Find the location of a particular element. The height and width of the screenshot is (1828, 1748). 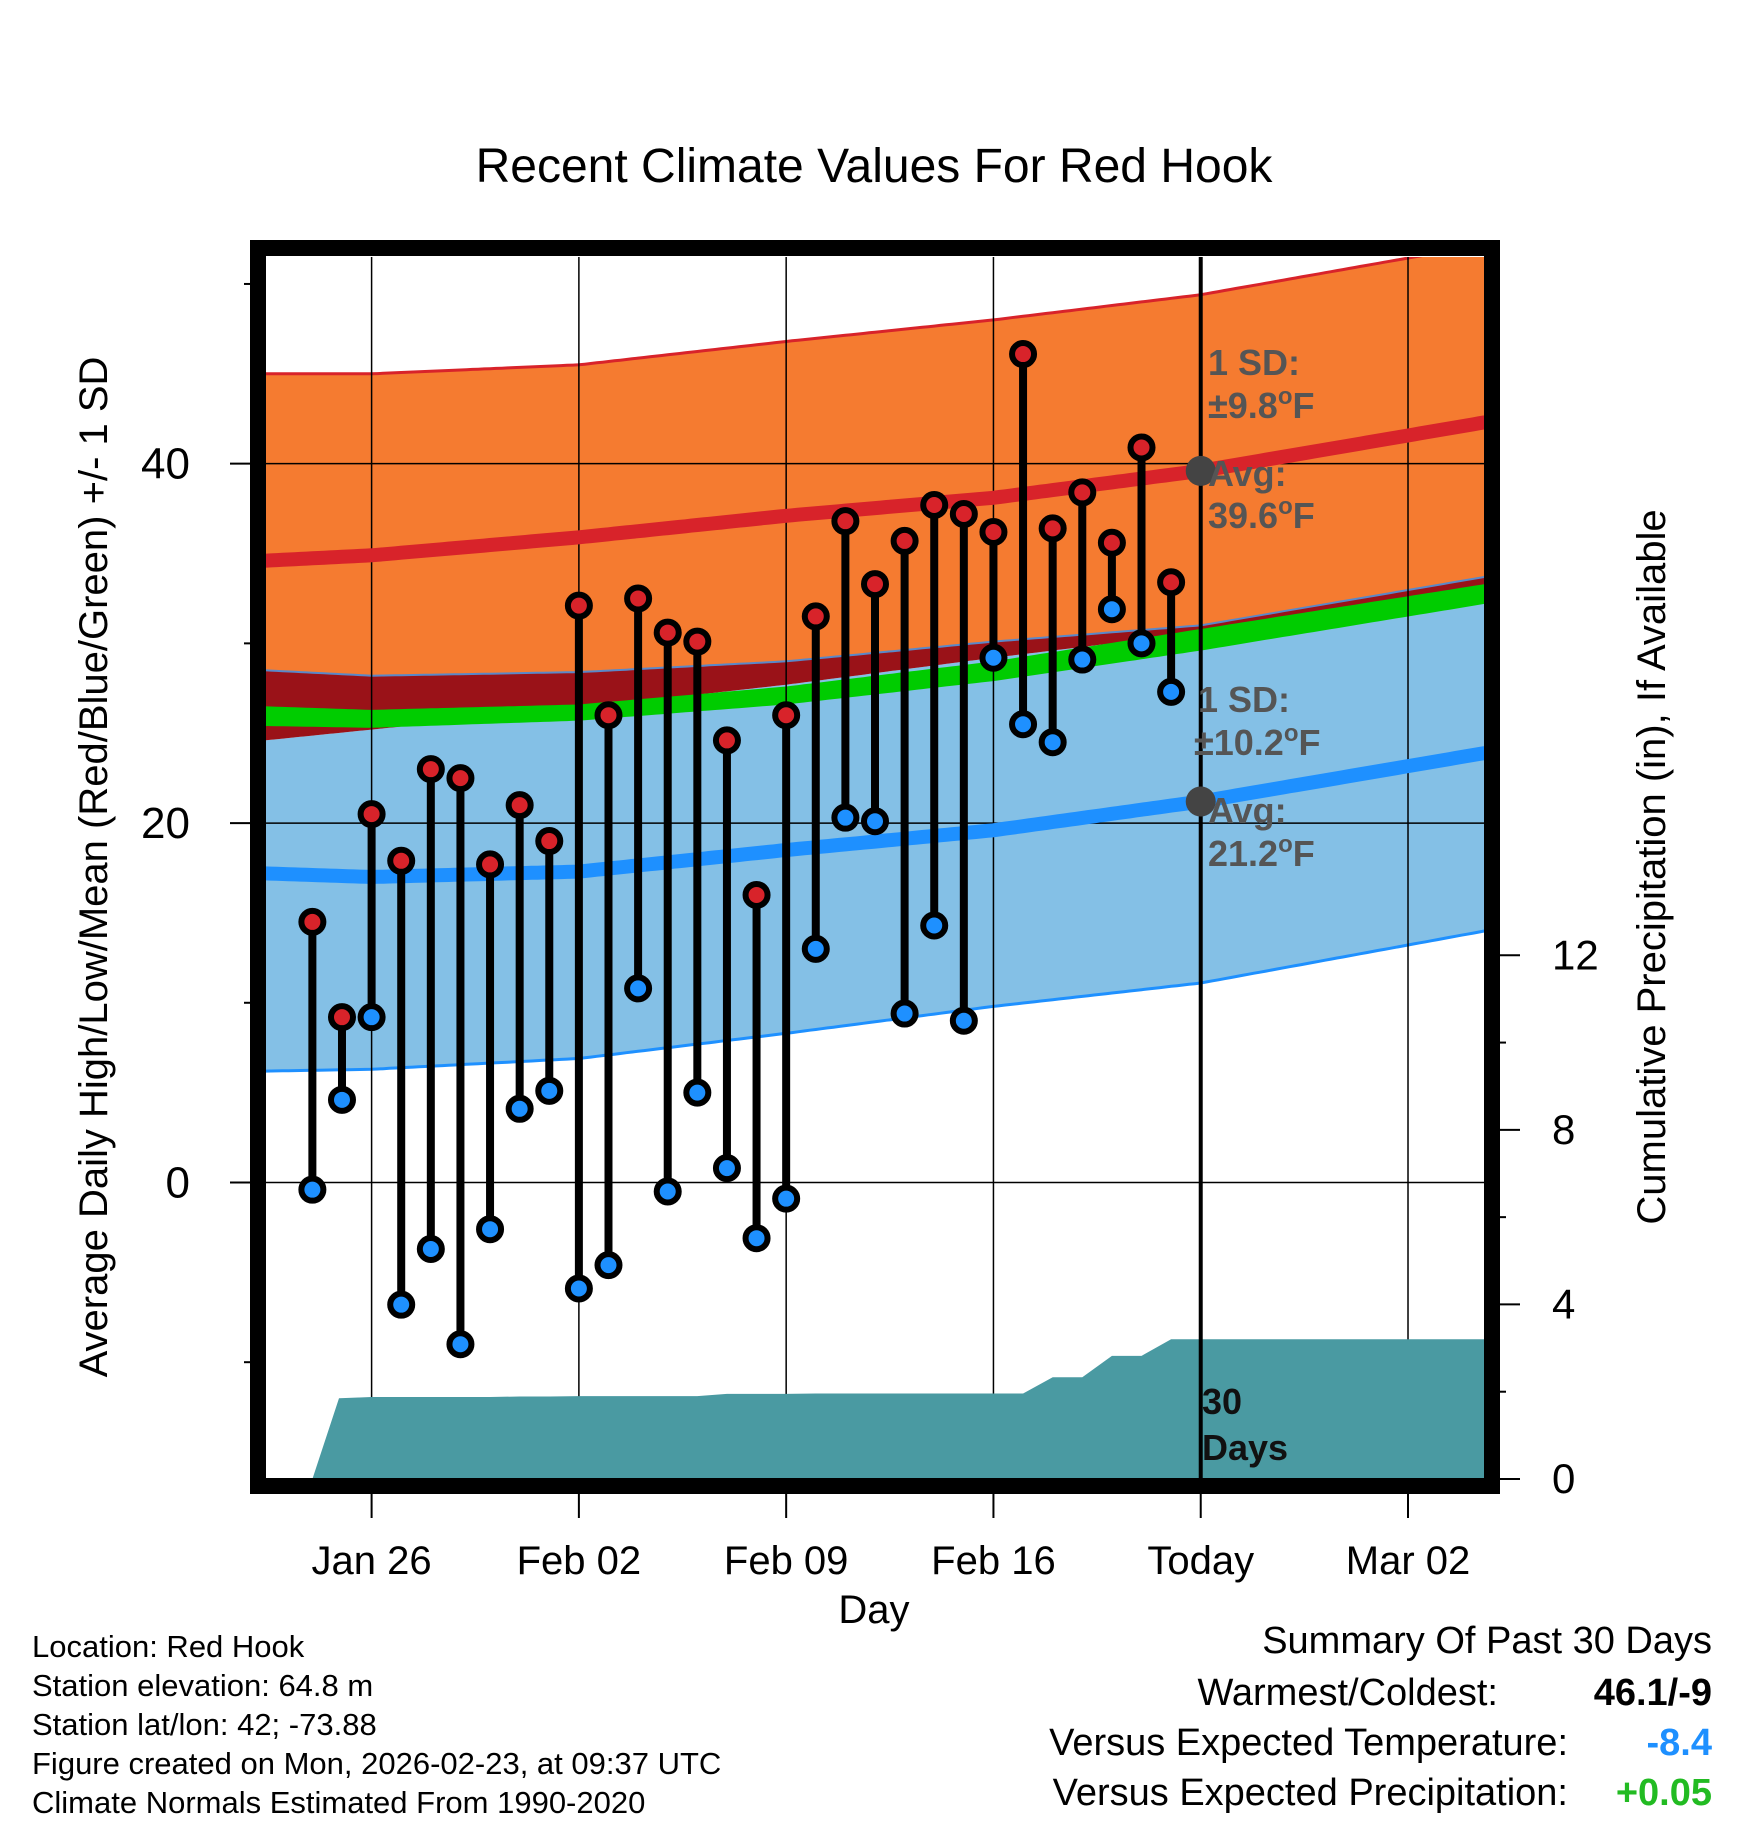

info-elevation: Station elevation: 64.8 m is located at coordinates (203, 1685).